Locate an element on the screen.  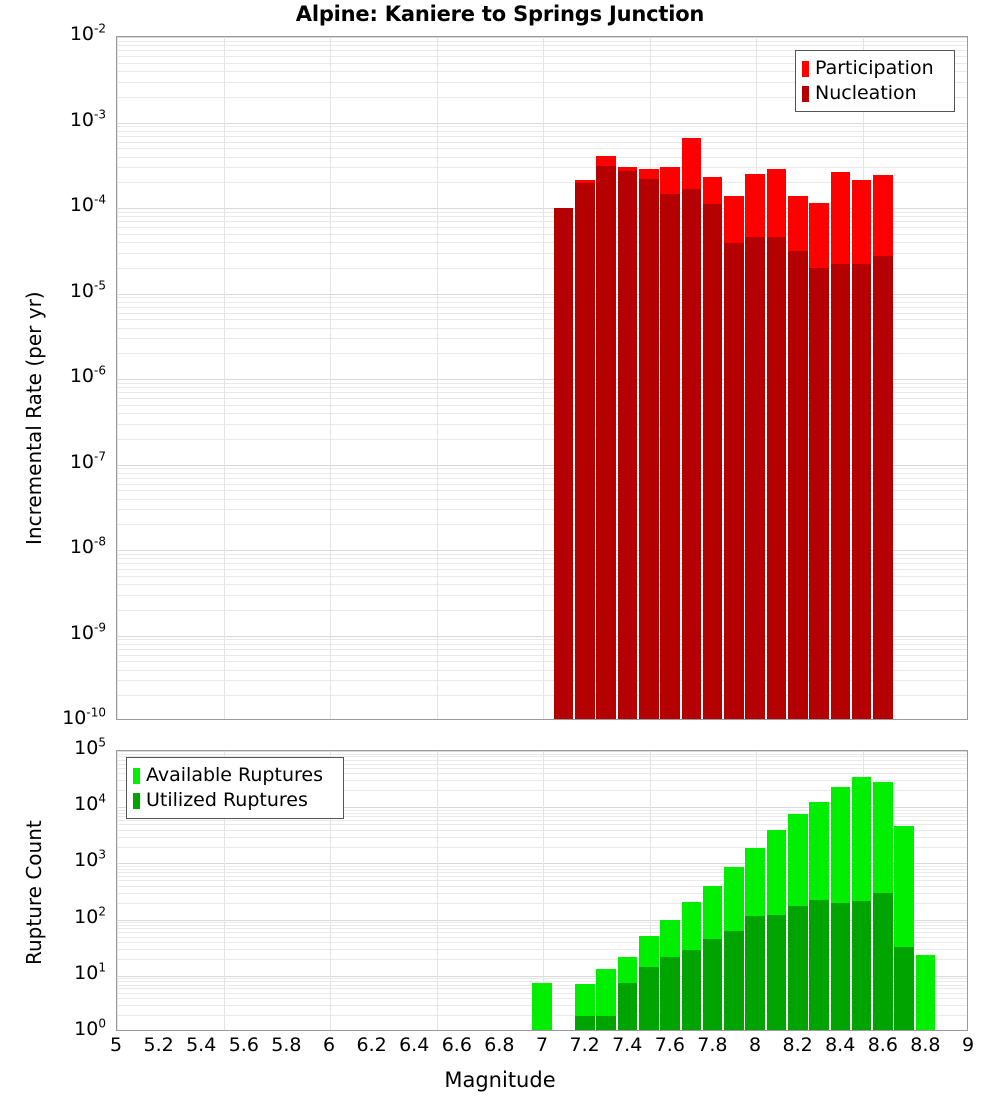
x-tick-label: 8.6 is located at coordinates (882, 1045).